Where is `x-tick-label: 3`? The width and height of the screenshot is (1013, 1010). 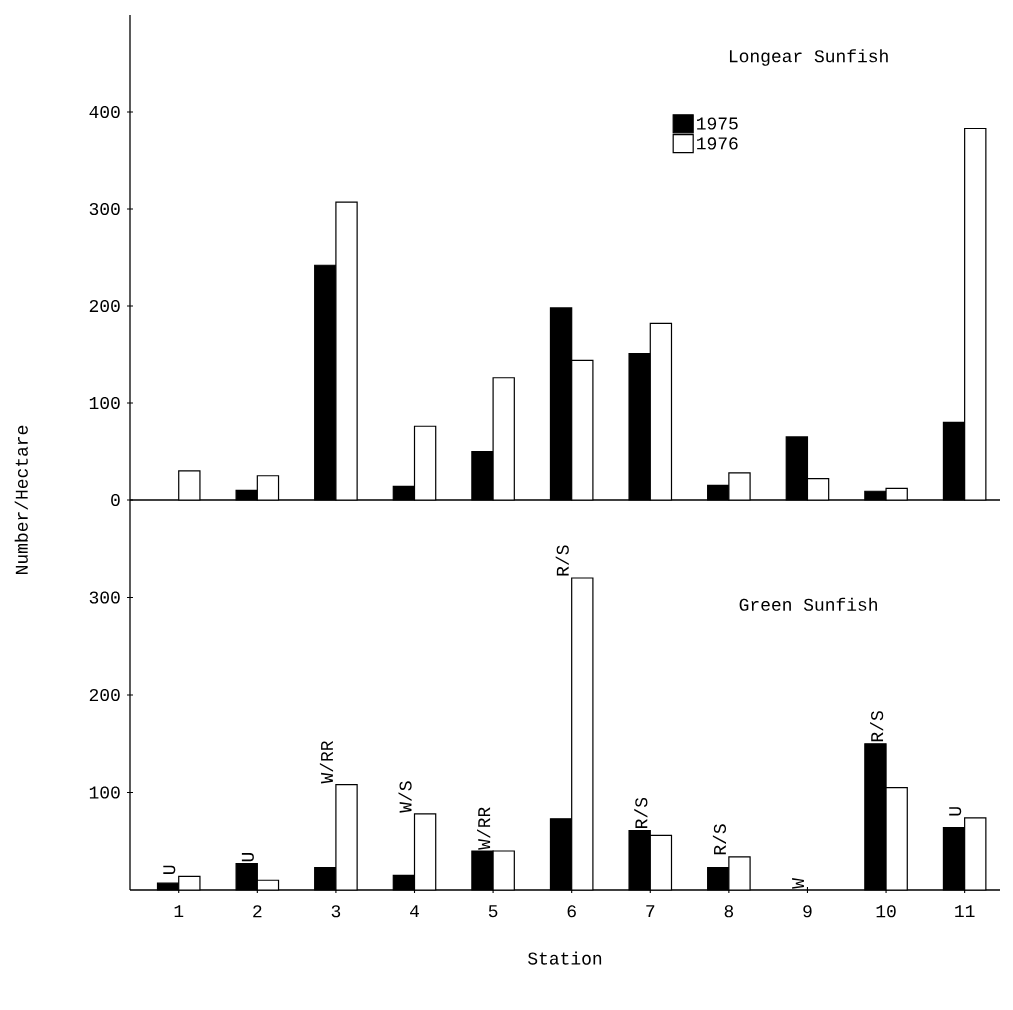 x-tick-label: 3 is located at coordinates (336, 911).